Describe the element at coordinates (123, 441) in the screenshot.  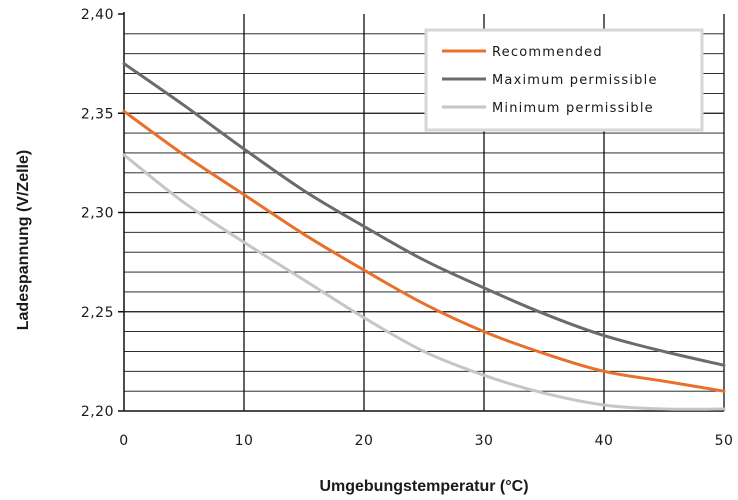
I see `x-tick-label: 0` at that location.